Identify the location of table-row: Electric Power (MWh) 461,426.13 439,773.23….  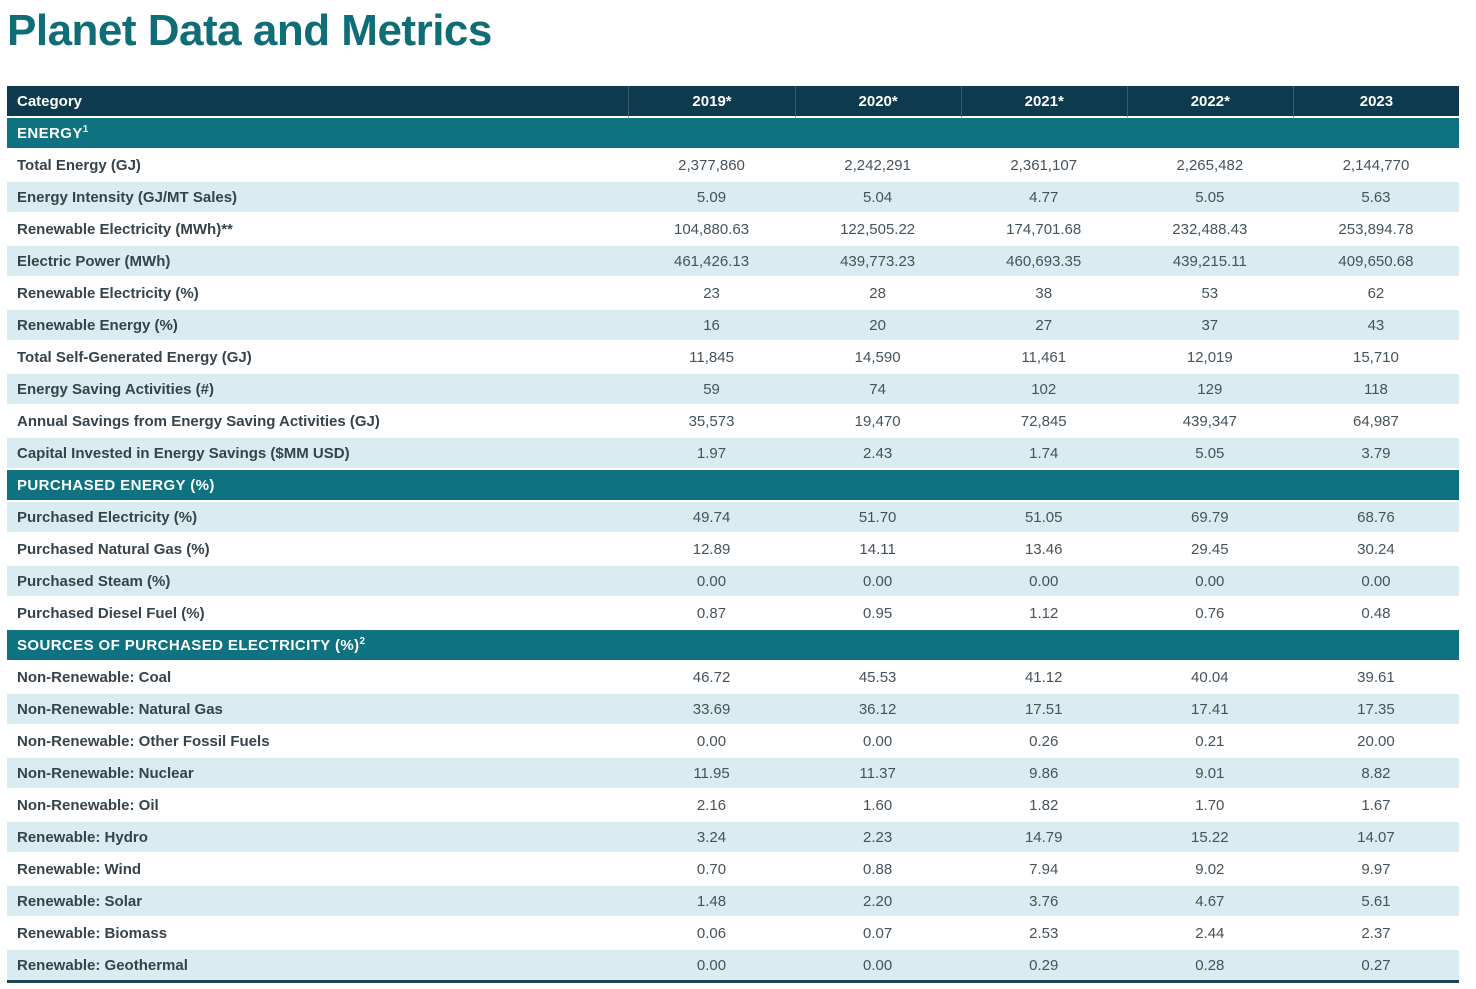
(733, 262).